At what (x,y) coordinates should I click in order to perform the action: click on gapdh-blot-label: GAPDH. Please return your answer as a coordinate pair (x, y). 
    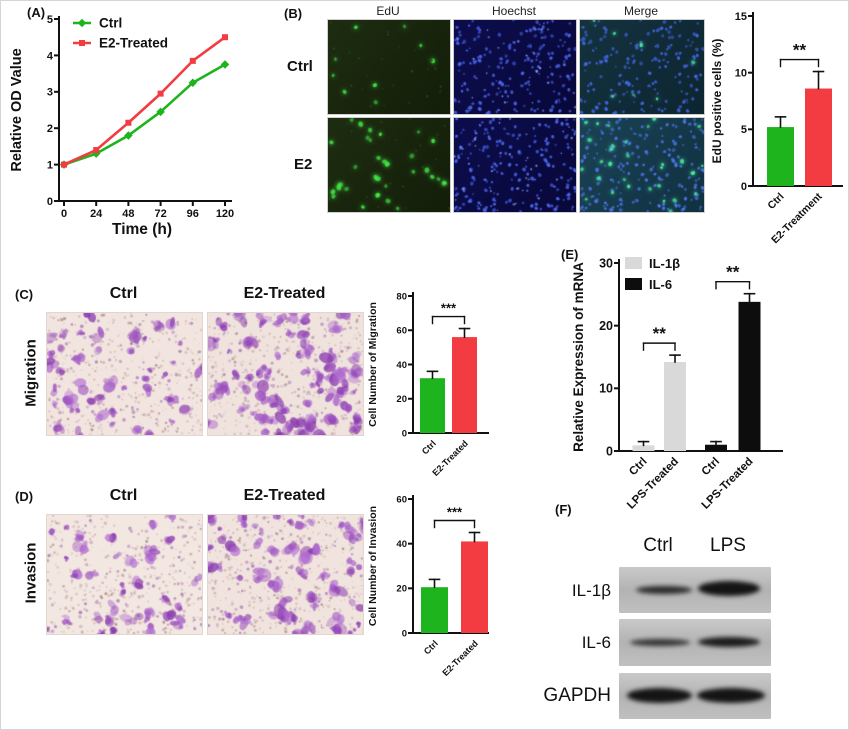
    Looking at the image, I should click on (577, 695).